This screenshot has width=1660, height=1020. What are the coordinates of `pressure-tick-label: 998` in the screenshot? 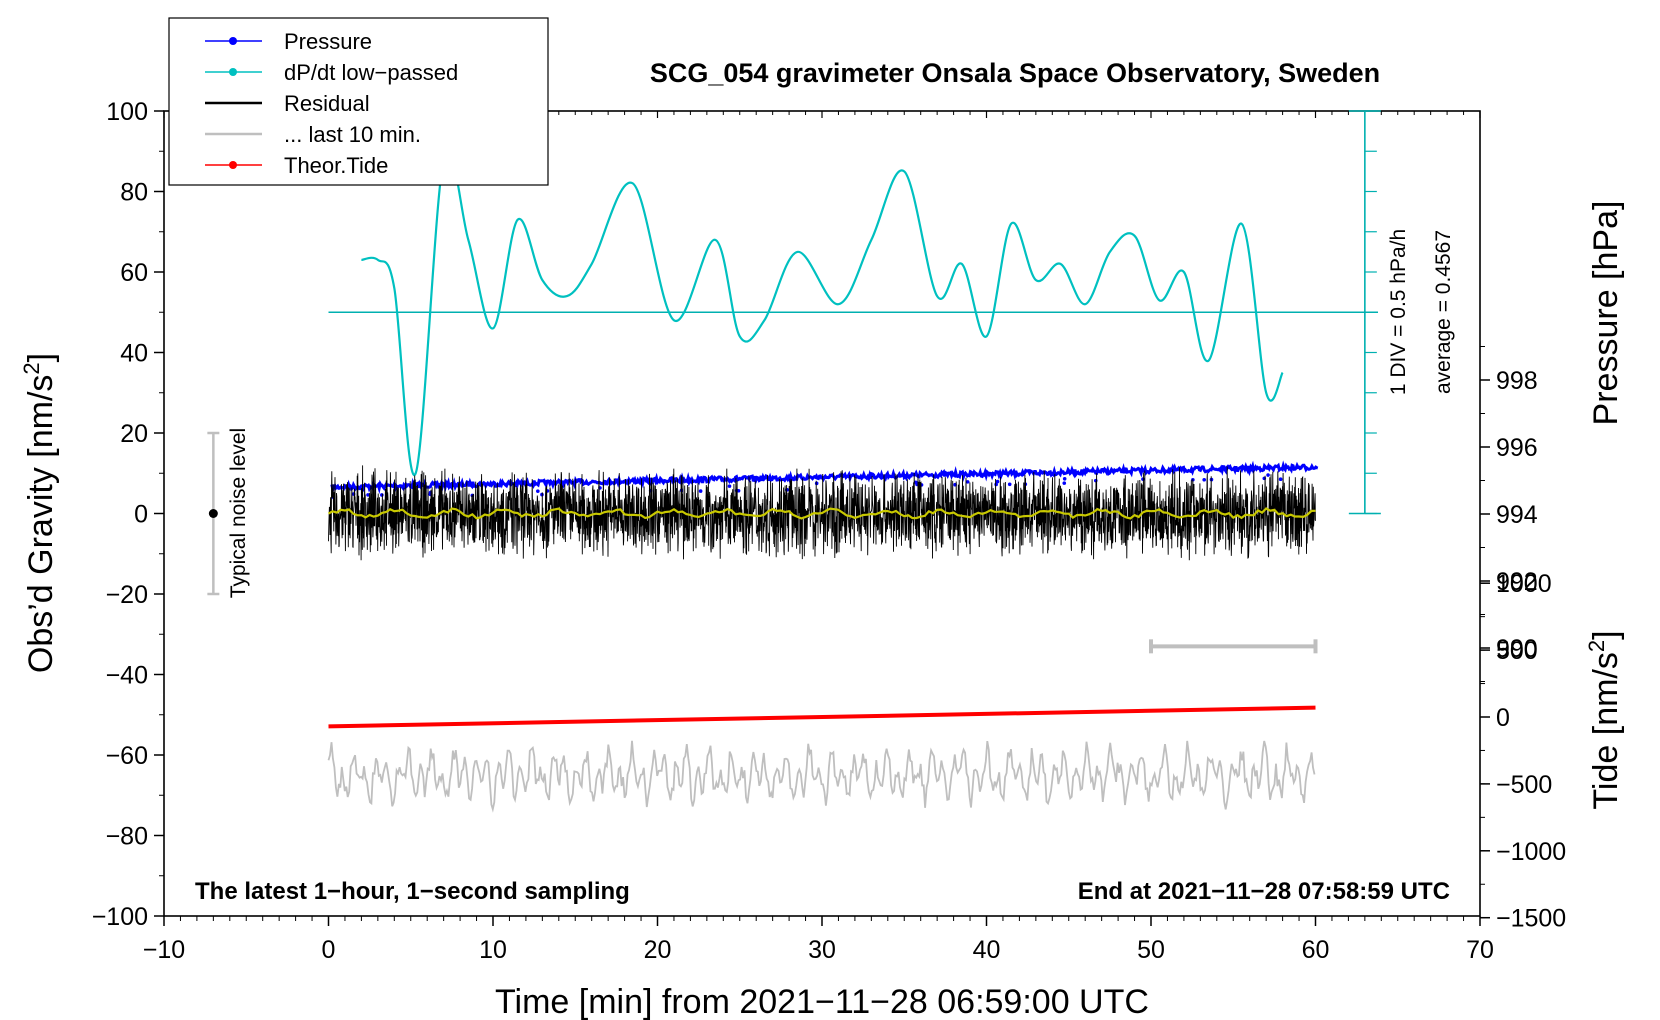 It's located at (1517, 381).